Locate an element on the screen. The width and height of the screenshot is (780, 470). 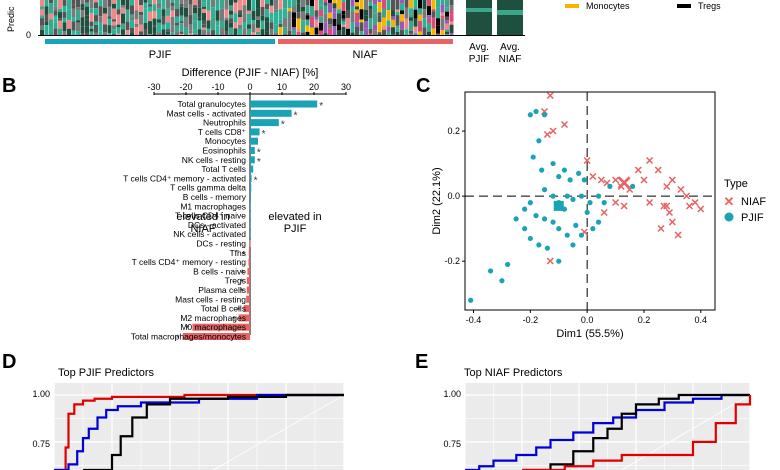
panel-c-y-tick-label: 0.2 is located at coordinates (453, 131).